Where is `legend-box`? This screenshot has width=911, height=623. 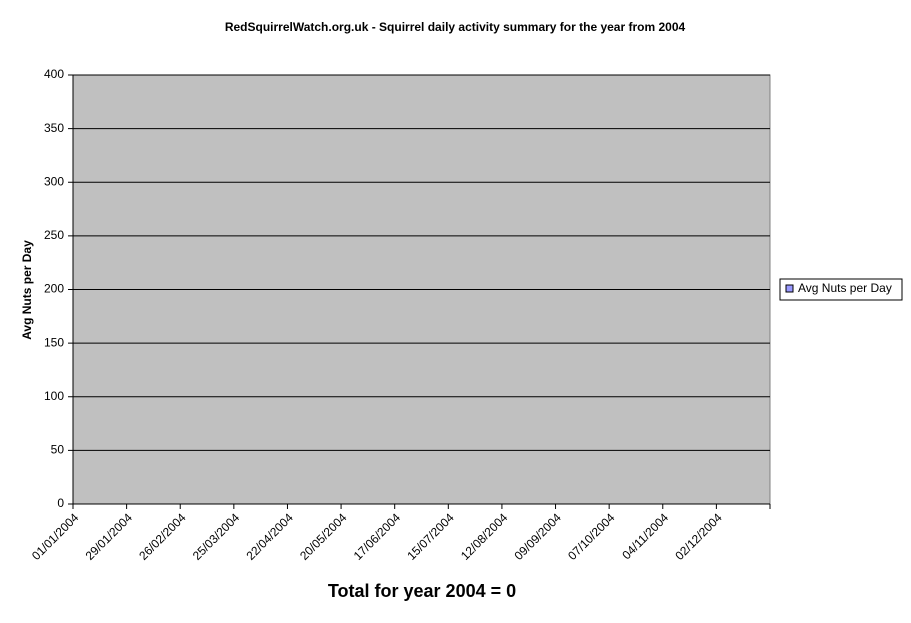 legend-box is located at coordinates (841, 289).